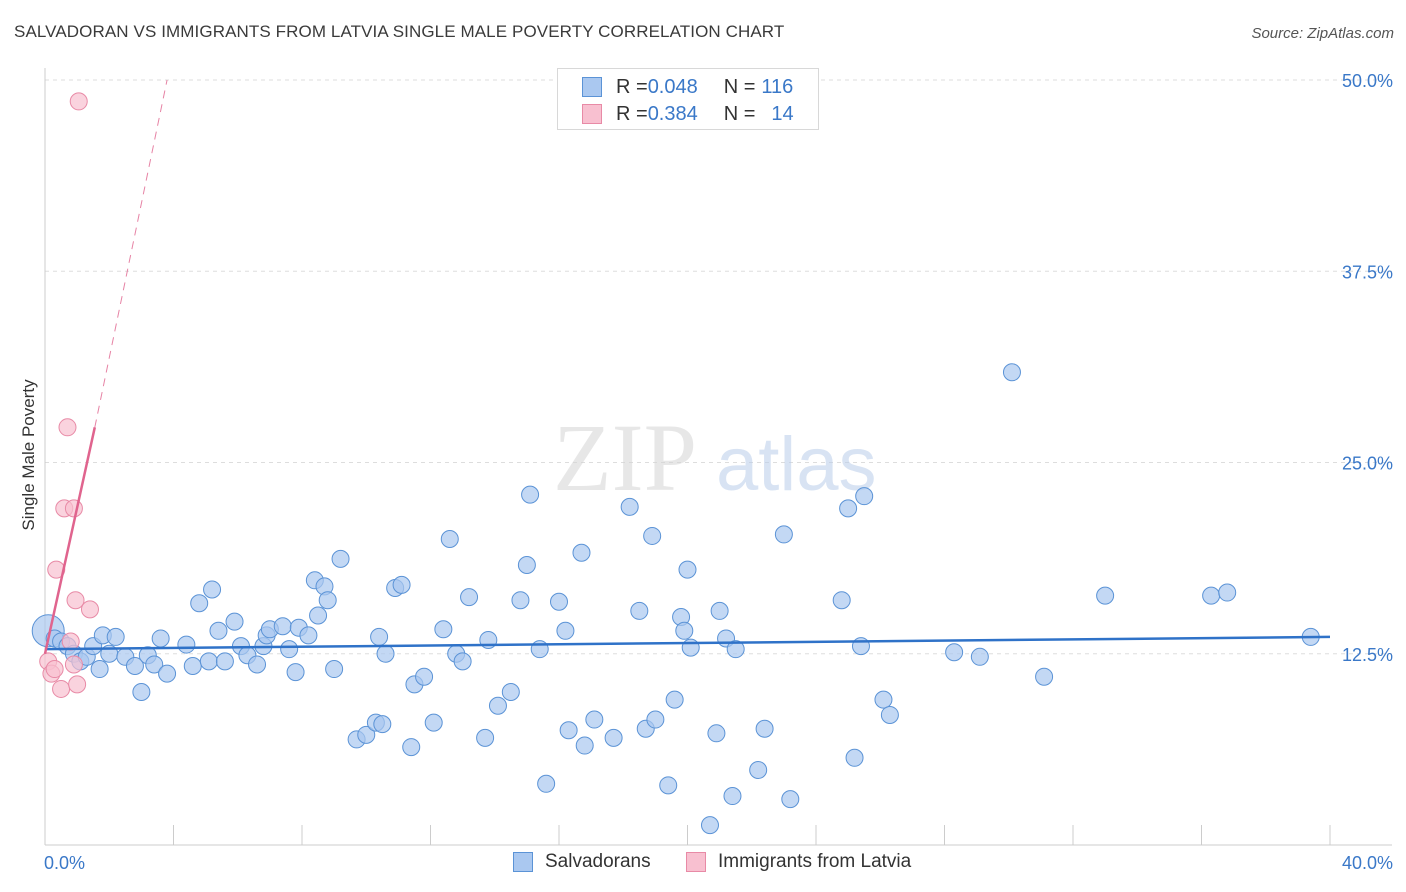 The width and height of the screenshot is (1406, 892). I want to click on y-tick-label: 37.5%, so click(1367, 272).